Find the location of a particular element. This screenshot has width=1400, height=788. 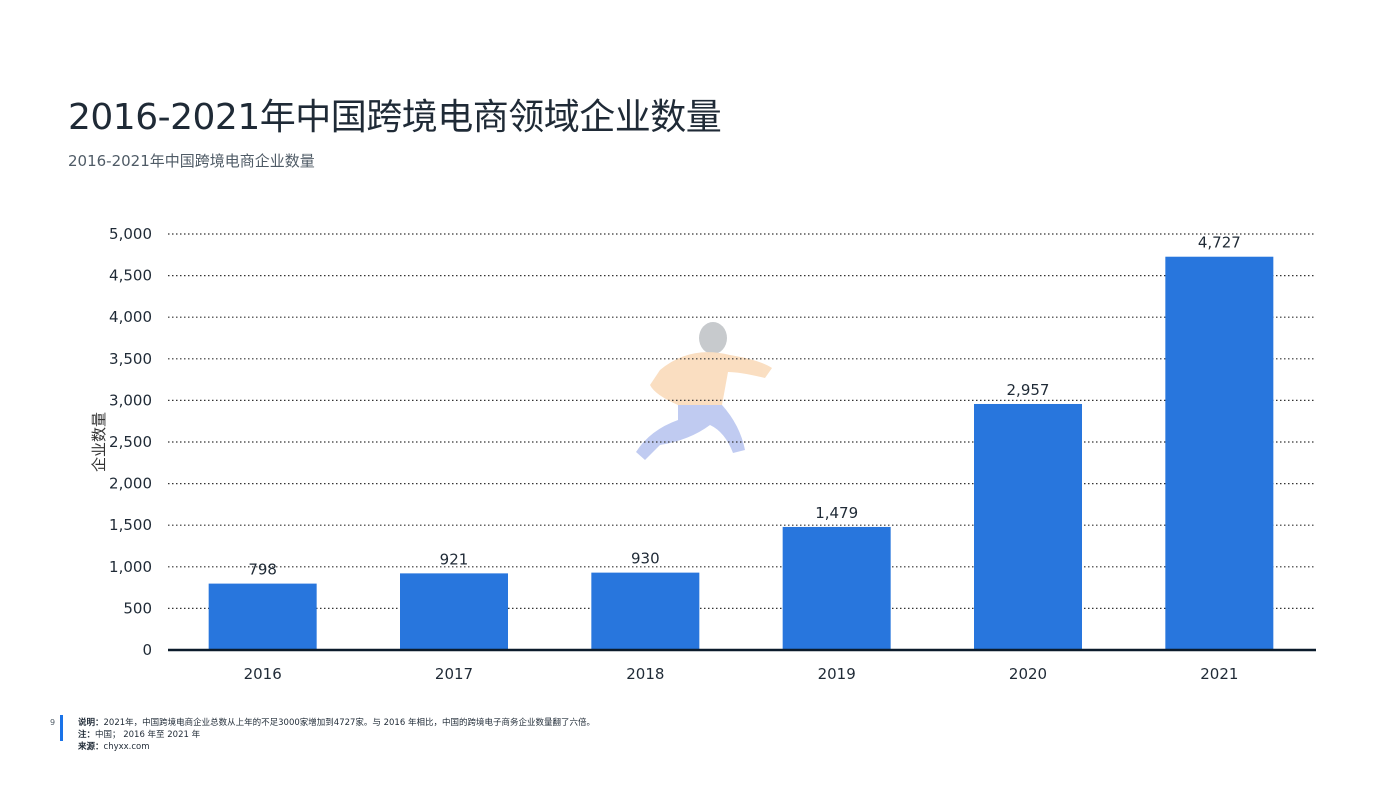

y-tick-label: 3,500 is located at coordinates (130, 359).